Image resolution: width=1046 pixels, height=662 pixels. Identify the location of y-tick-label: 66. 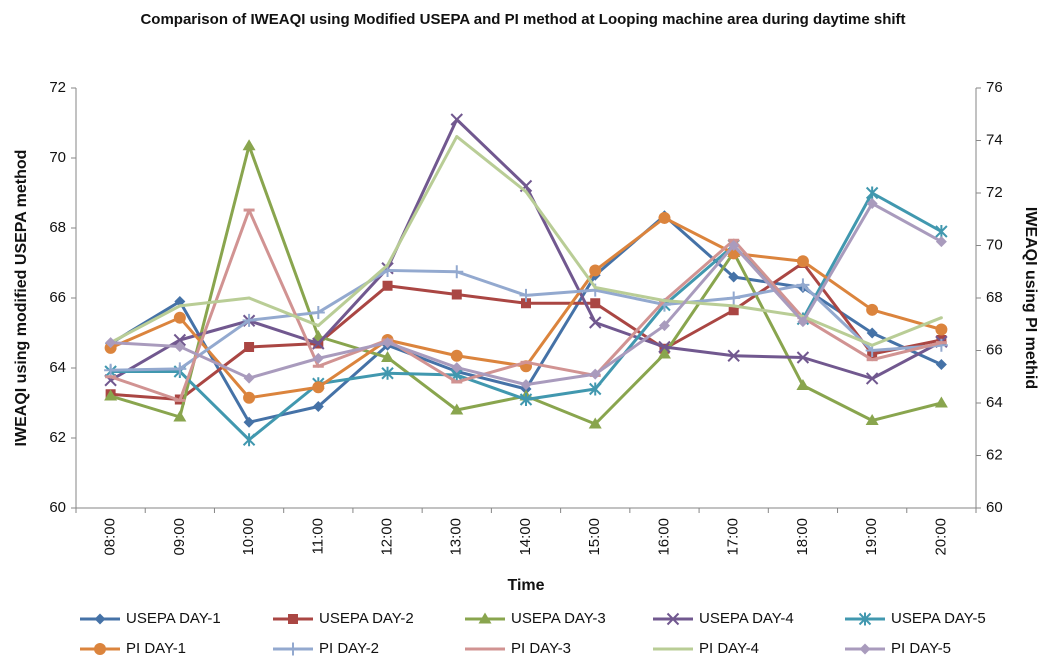
(57, 297).